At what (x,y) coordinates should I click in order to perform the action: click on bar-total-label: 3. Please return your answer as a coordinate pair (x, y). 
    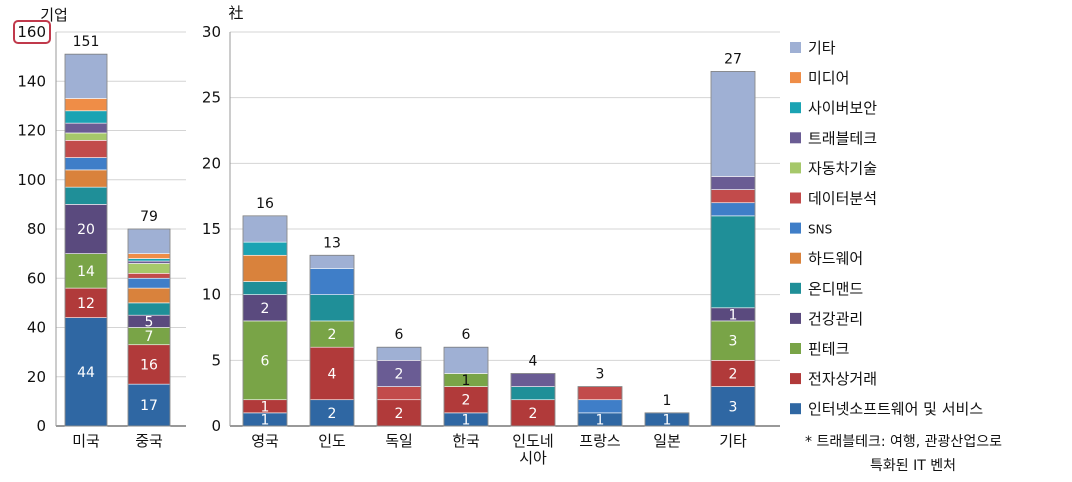
    Looking at the image, I should click on (600, 375).